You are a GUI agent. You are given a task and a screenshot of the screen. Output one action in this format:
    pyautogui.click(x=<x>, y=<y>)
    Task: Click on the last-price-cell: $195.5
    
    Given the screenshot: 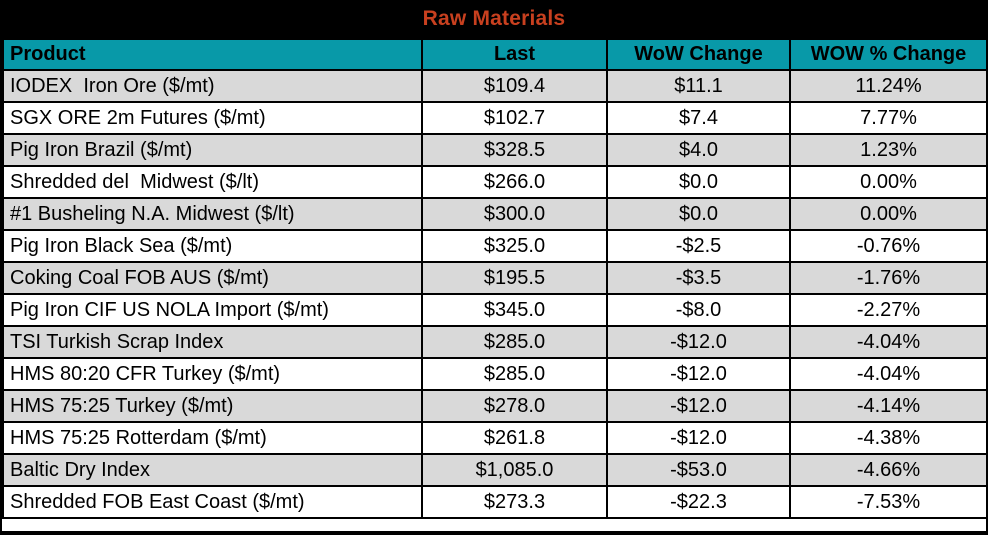 What is the action you would take?
    pyautogui.click(x=514, y=278)
    